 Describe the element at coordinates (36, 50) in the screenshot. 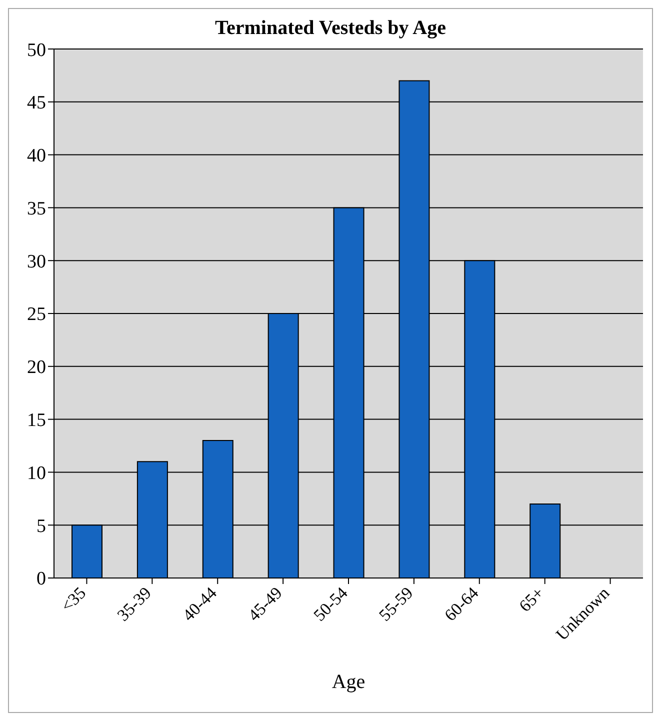

I see `y-tick-label: 50` at that location.